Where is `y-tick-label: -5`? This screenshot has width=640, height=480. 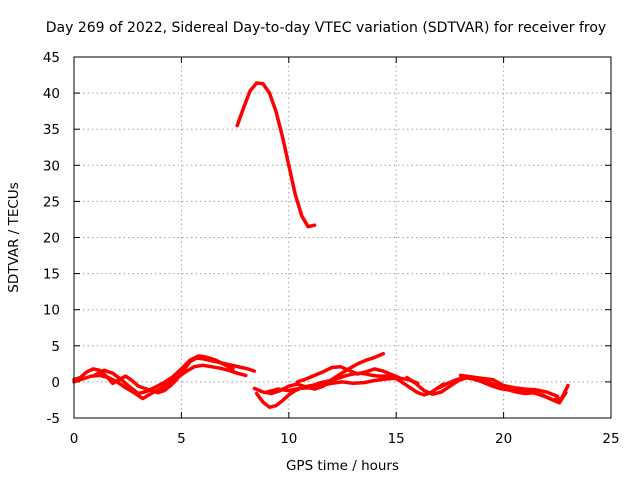 y-tick-label: -5 is located at coordinates (53, 419).